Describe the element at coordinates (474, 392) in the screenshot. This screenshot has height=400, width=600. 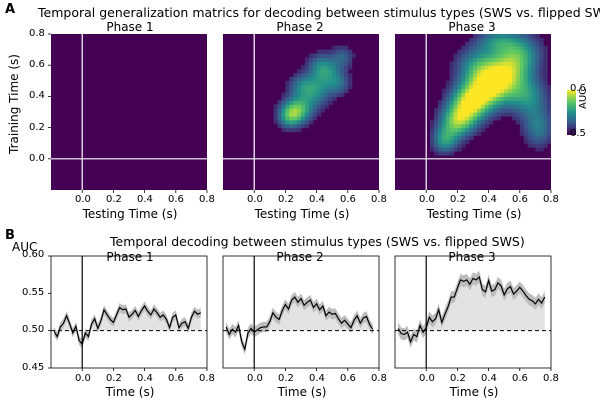
I see `decoding-3-xlabel: Time (s)` at that location.